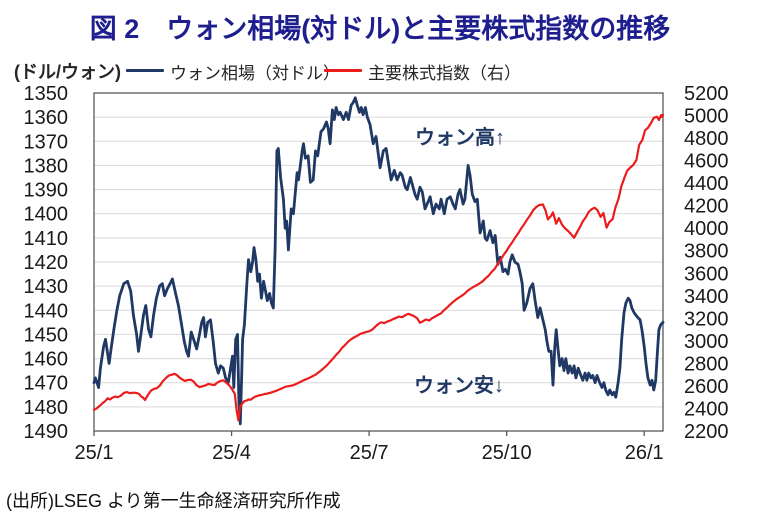 The image size is (760, 526). I want to click on svg-text: 3600, so click(706, 274).